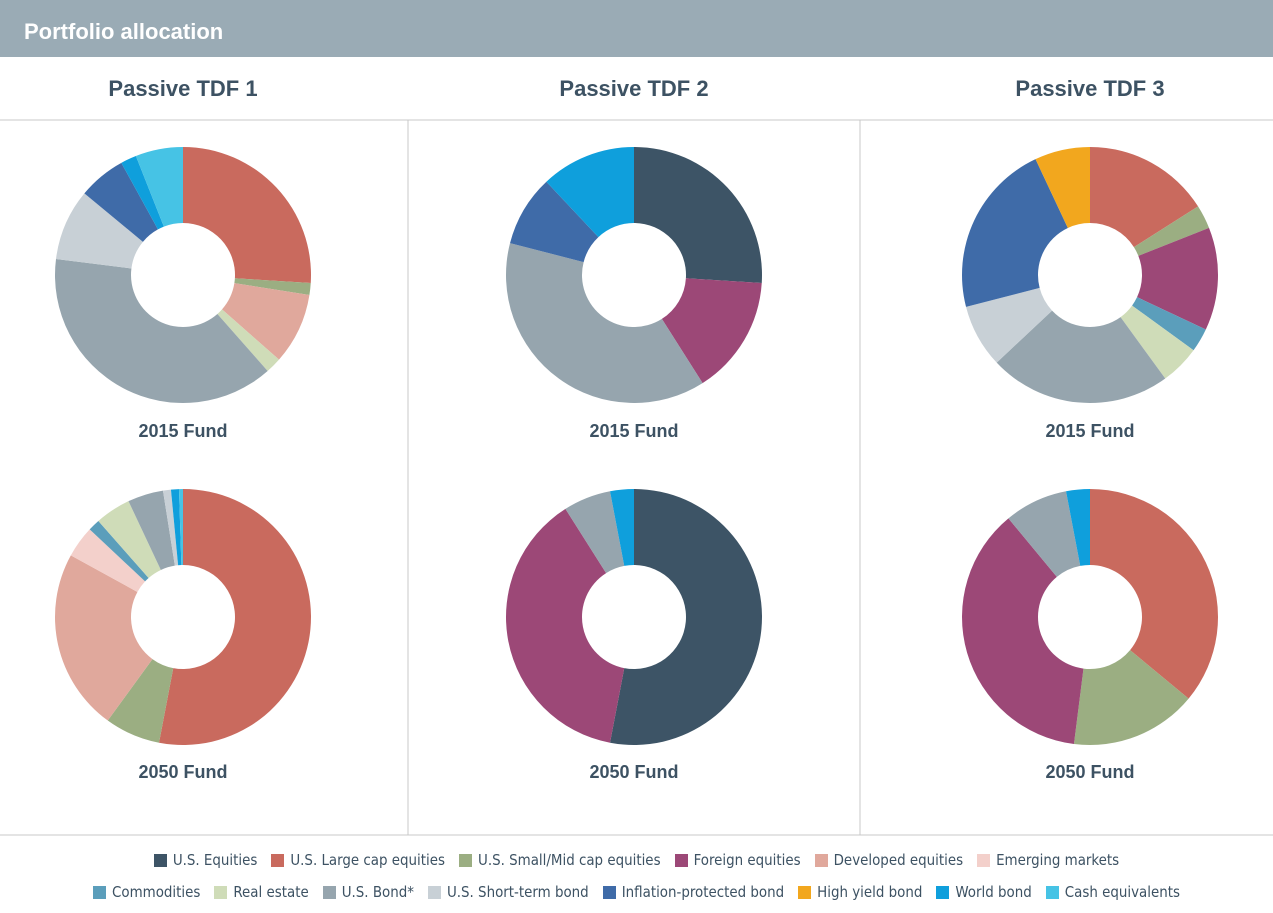 This screenshot has width=1273, height=913. What do you see at coordinates (517, 892) in the screenshot?
I see `legend-label: U.S. Short-term bond` at bounding box center [517, 892].